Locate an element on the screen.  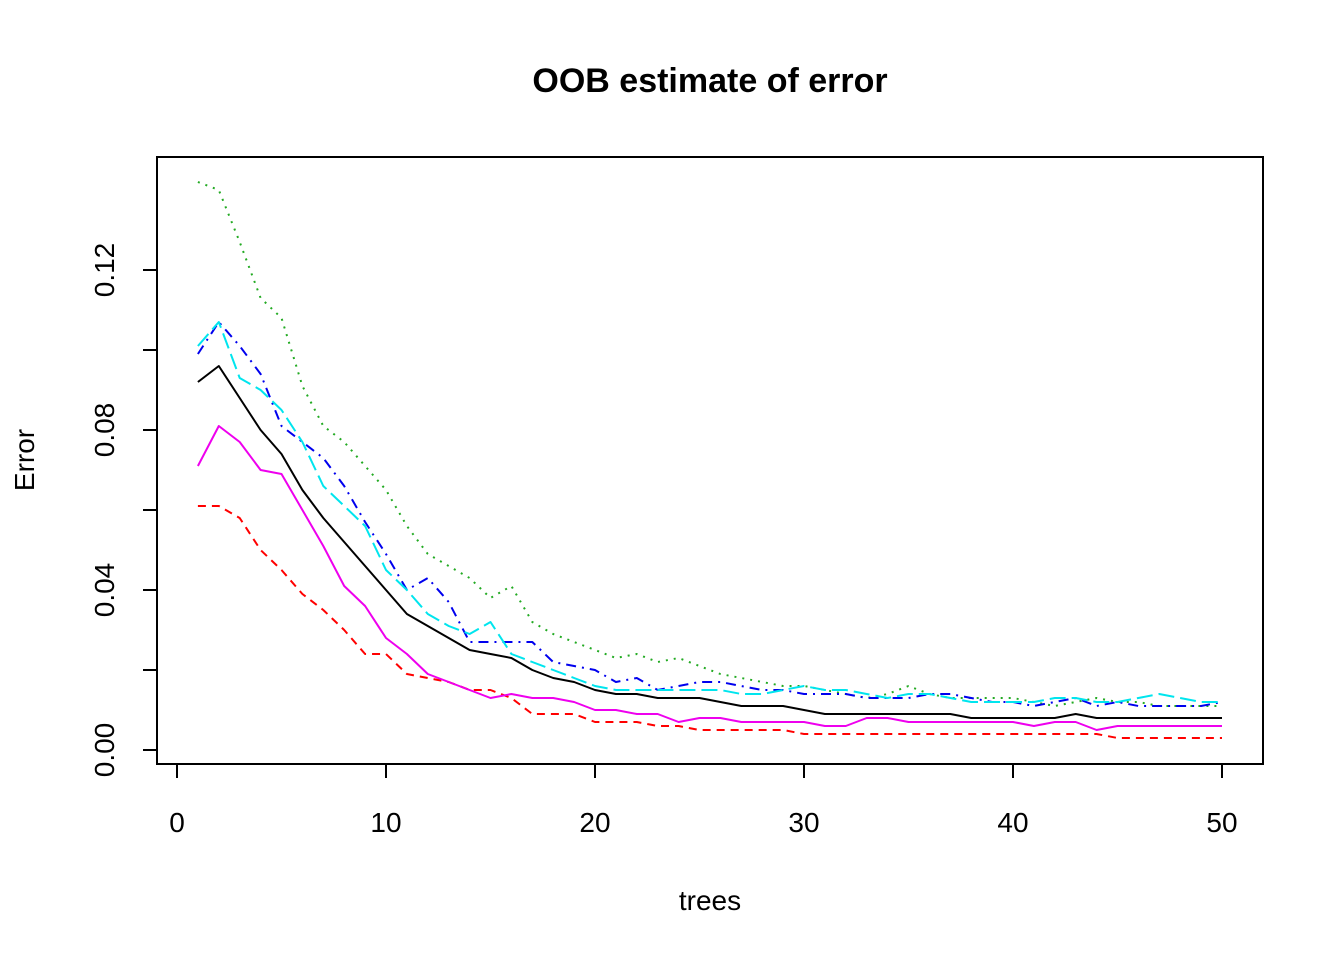
y-tick-label: 0.04 is located at coordinates (104, 590).